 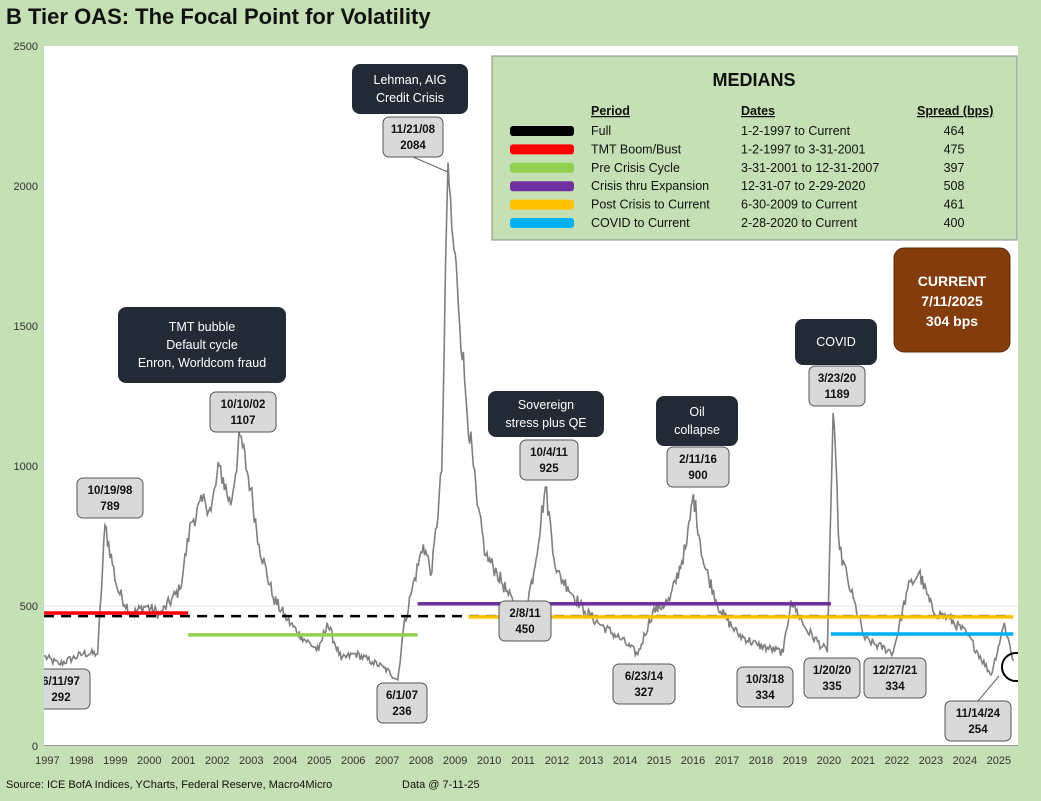 What do you see at coordinates (217, 761) in the screenshot?
I see `x-tick-label: 2002` at bounding box center [217, 761].